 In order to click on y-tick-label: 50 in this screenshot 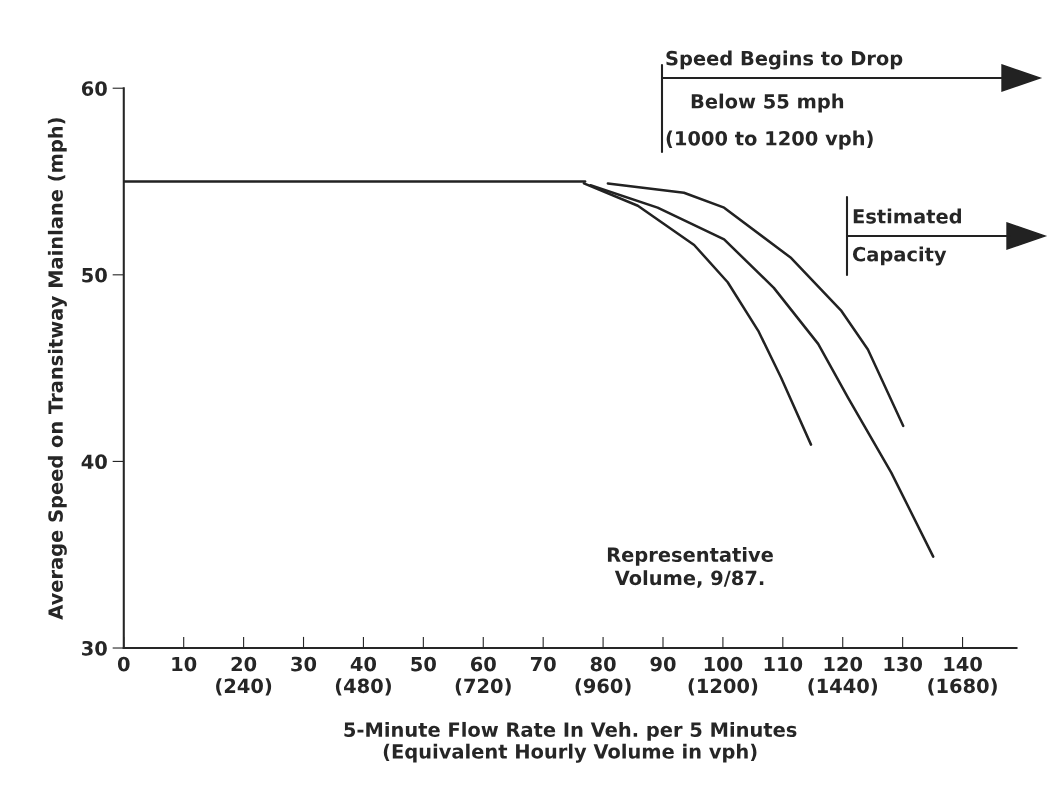, I will do `click(94, 275)`.